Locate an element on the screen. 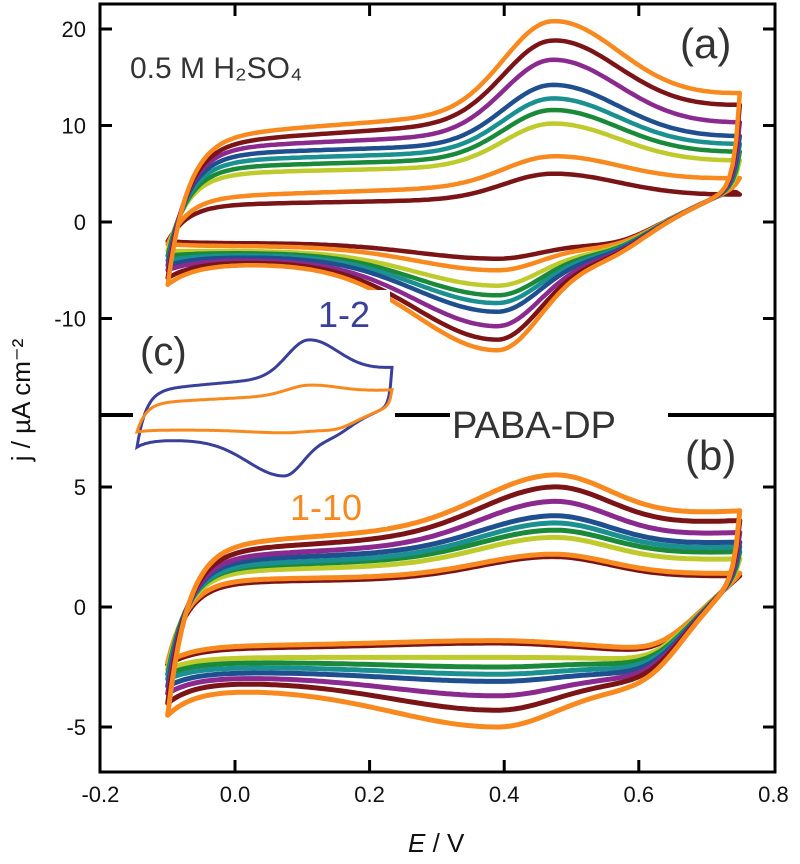 The width and height of the screenshot is (800, 864). cycle-label-a: 1-2 is located at coordinates (344, 314).